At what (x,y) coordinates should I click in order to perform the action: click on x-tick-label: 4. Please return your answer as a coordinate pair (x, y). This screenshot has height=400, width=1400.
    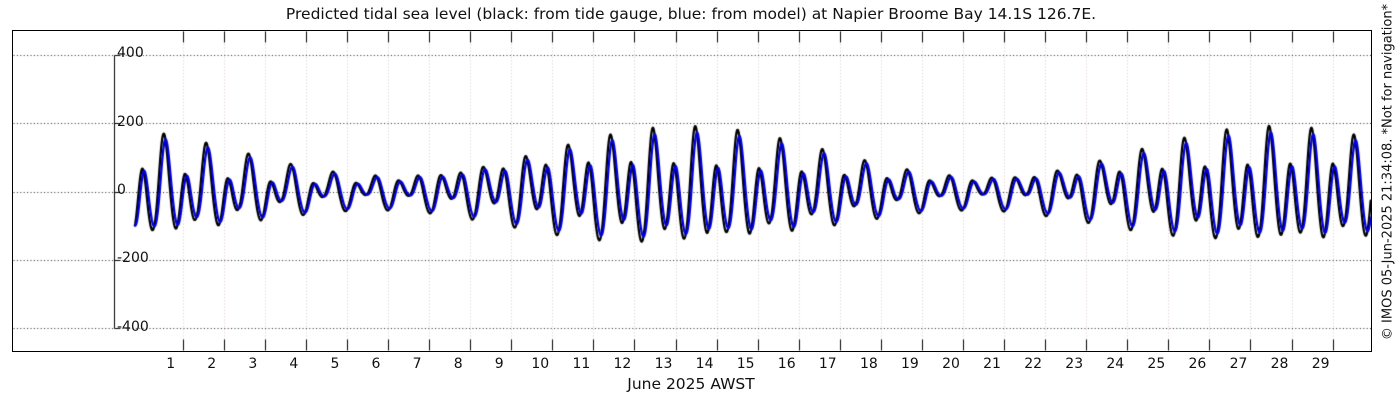
    Looking at the image, I should click on (294, 364).